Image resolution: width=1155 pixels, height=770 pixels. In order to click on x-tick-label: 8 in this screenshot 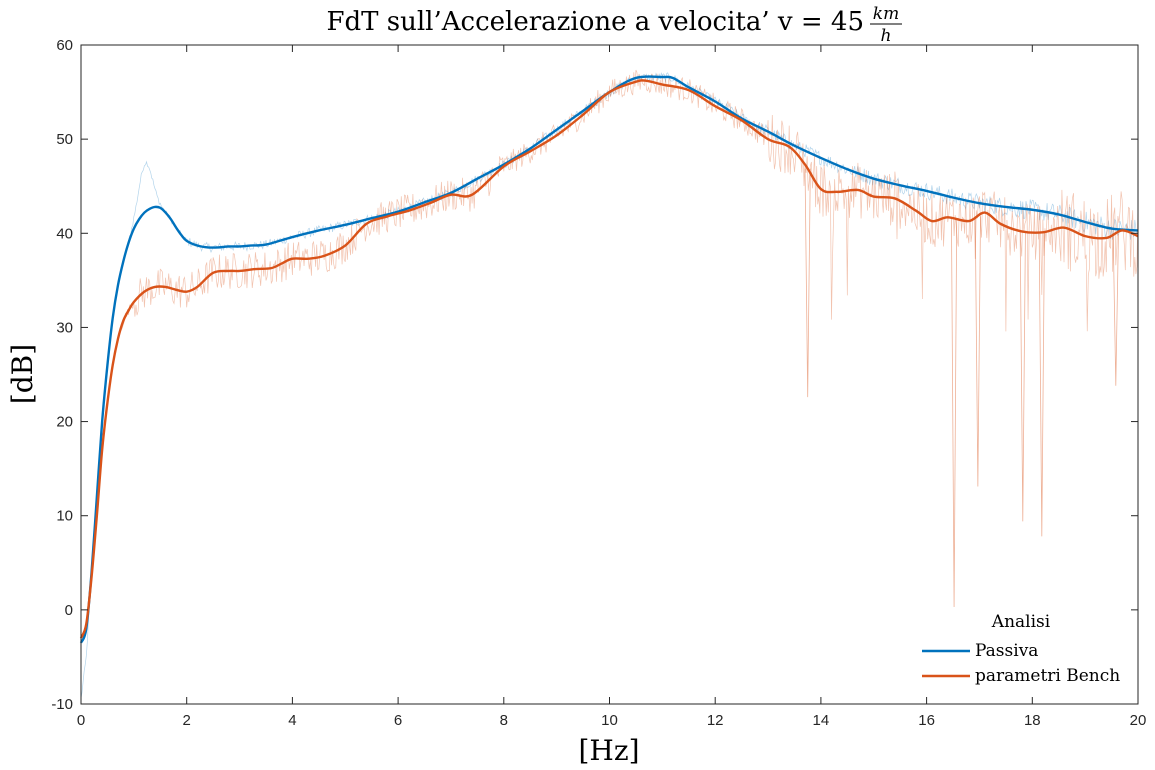, I will do `click(504, 720)`.